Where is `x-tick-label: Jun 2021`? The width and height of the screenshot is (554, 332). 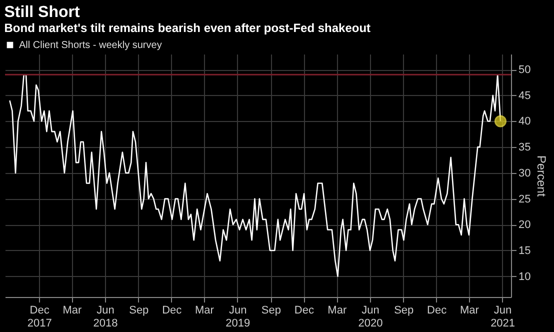 x-tick-label: Jun 2021 is located at coordinates (503, 317).